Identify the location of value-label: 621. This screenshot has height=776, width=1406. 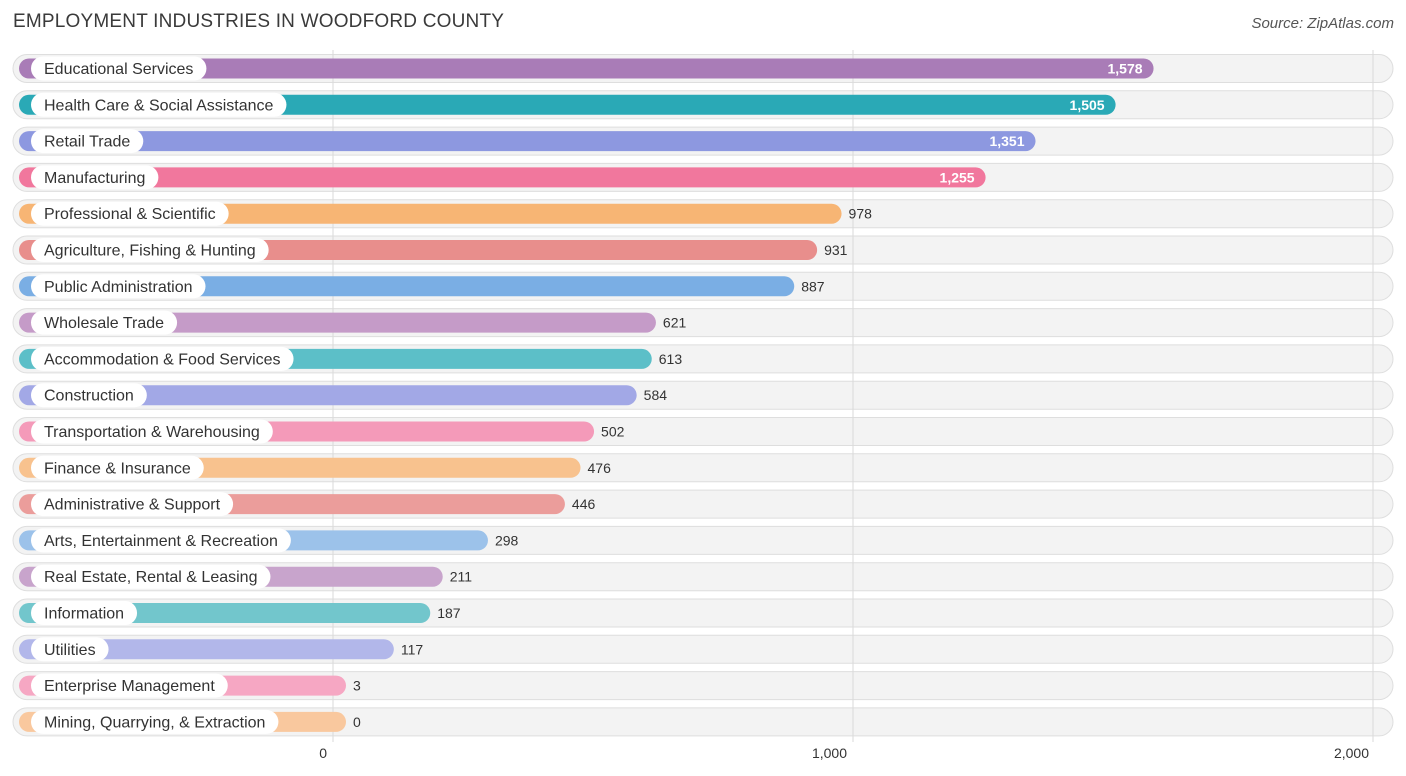
(675, 323).